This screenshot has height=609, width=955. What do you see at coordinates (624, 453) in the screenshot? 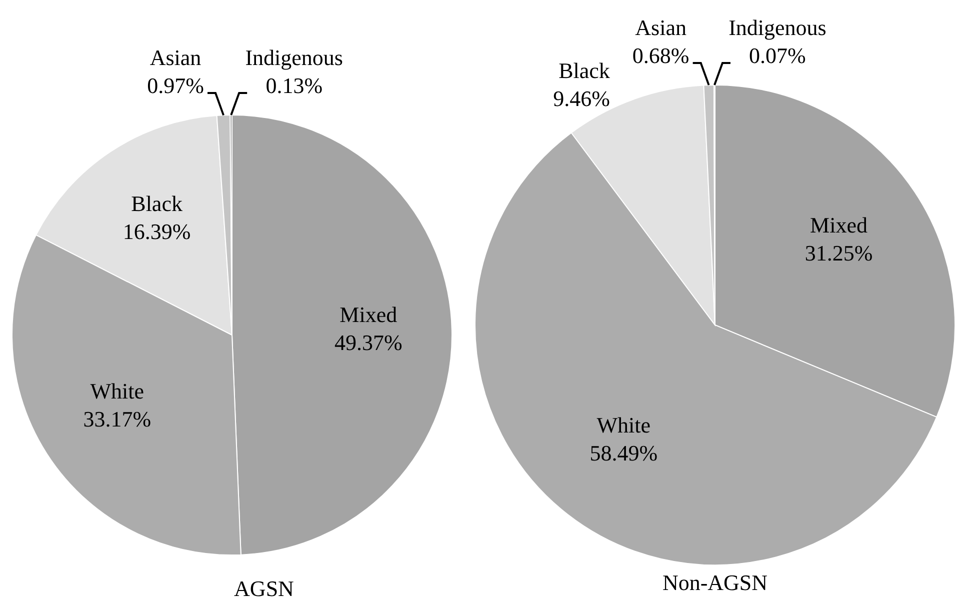
I see `data-label: 58.49%` at bounding box center [624, 453].